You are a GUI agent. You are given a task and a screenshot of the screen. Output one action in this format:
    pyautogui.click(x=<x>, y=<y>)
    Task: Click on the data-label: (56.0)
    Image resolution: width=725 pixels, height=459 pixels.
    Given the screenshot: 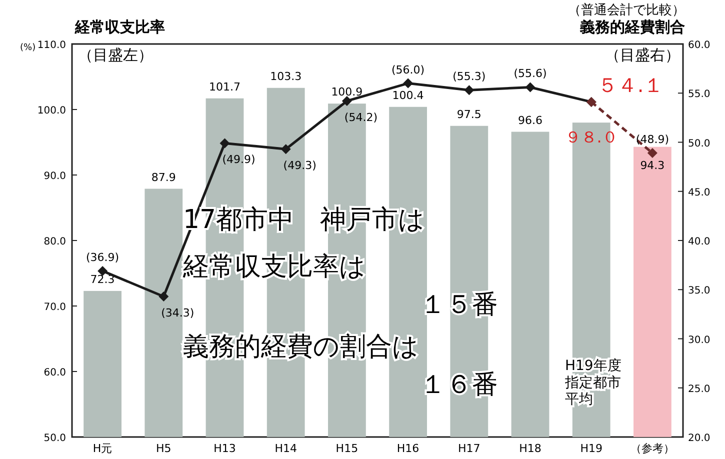 What is the action you would take?
    pyautogui.click(x=408, y=69)
    